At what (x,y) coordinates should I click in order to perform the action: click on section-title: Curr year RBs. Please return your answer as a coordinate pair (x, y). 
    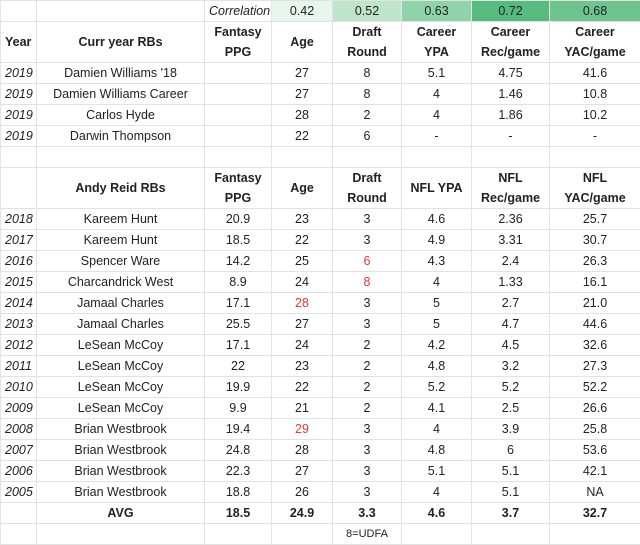
    Looking at the image, I should click on (121, 42).